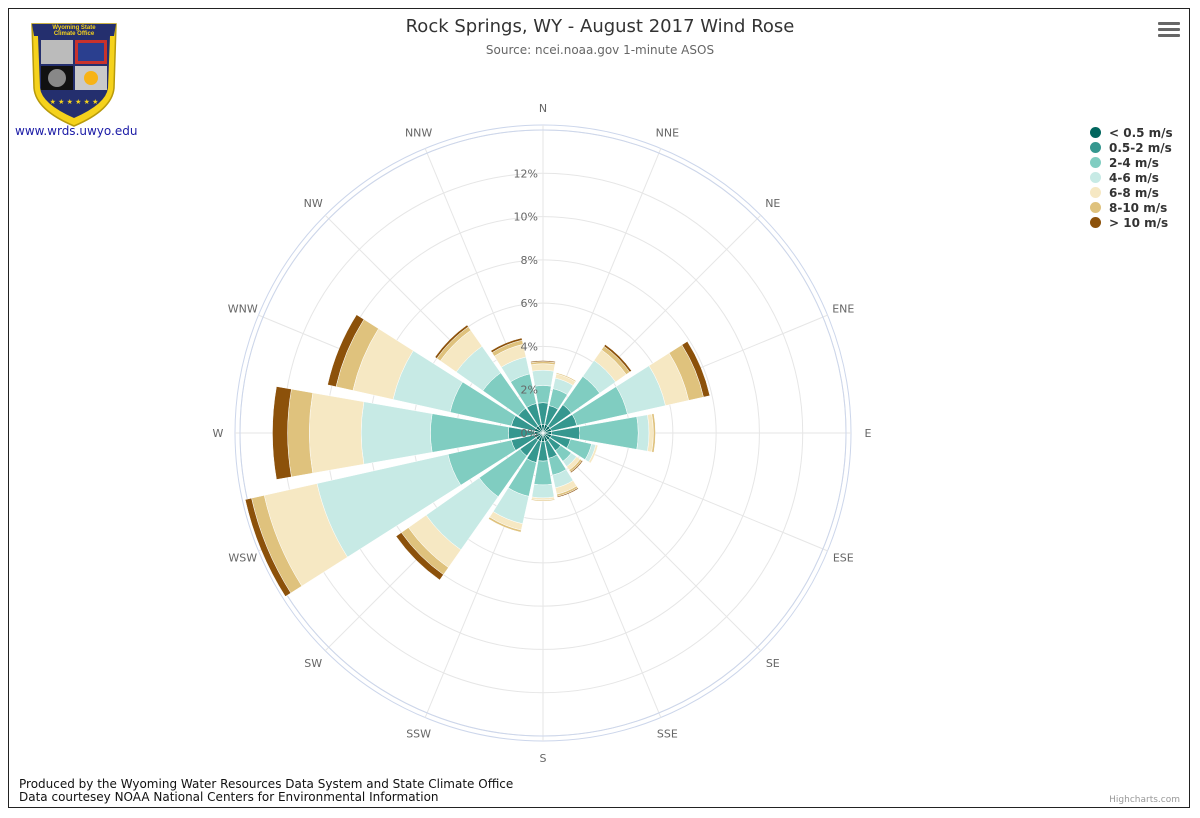 The image size is (1200, 818). I want to click on direction-label-NNE: NNE, so click(667, 133).